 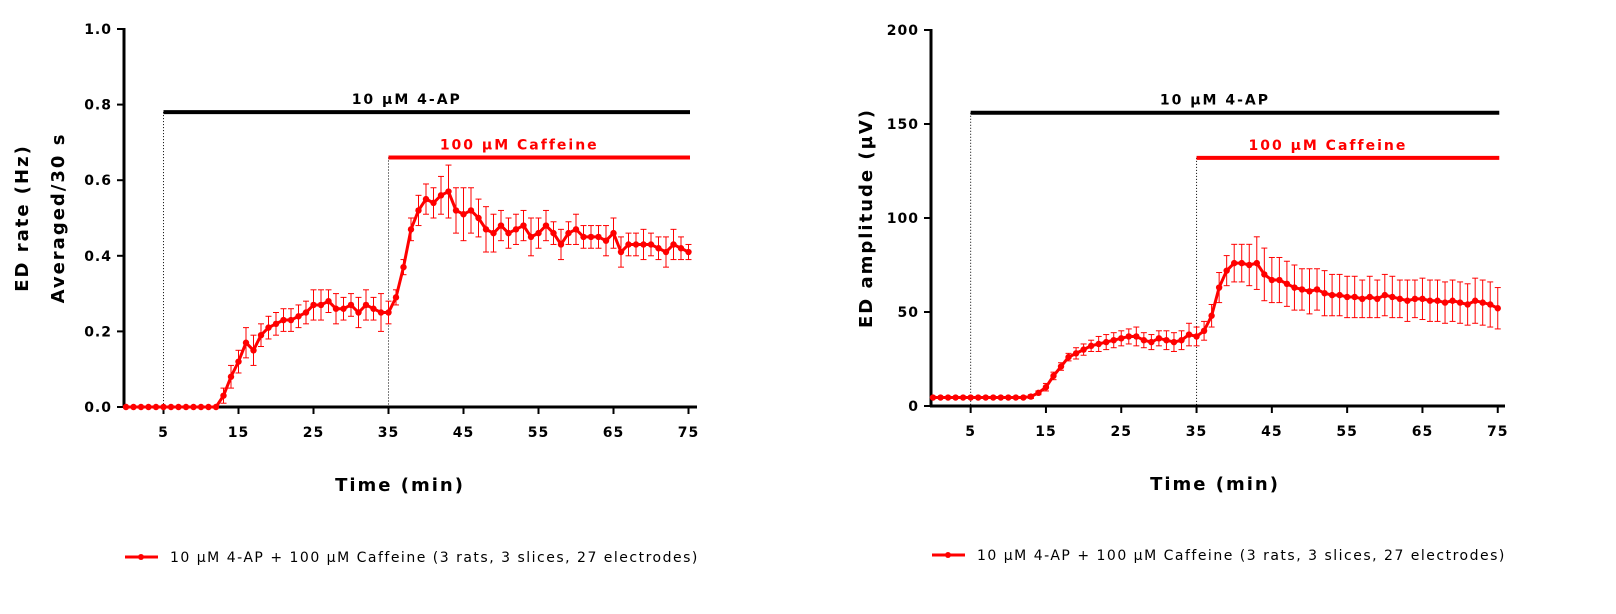 I want to click on y-tick-label: 0.6, so click(x=98, y=181).